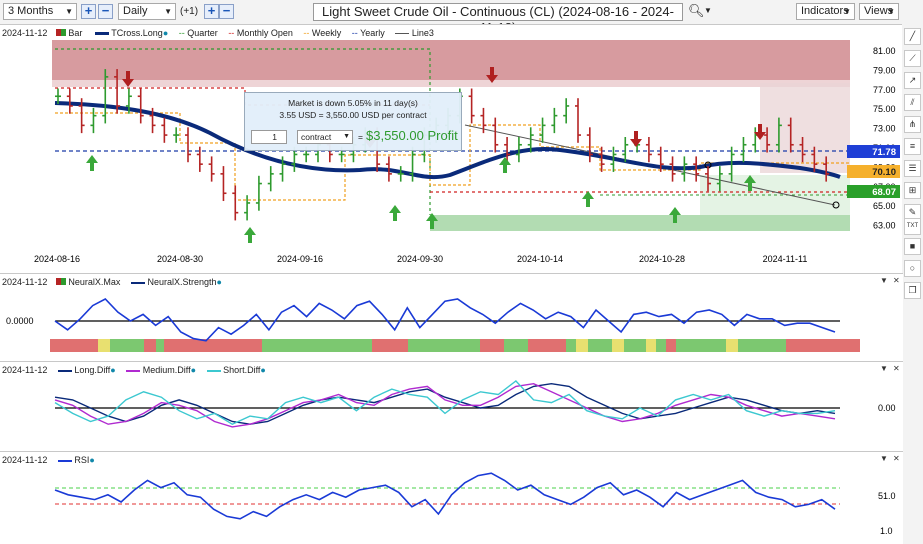 This screenshot has width=923, height=544. What do you see at coordinates (147, 11) in the screenshot?
I see `interval-select: Daily ▼` at bounding box center [147, 11].